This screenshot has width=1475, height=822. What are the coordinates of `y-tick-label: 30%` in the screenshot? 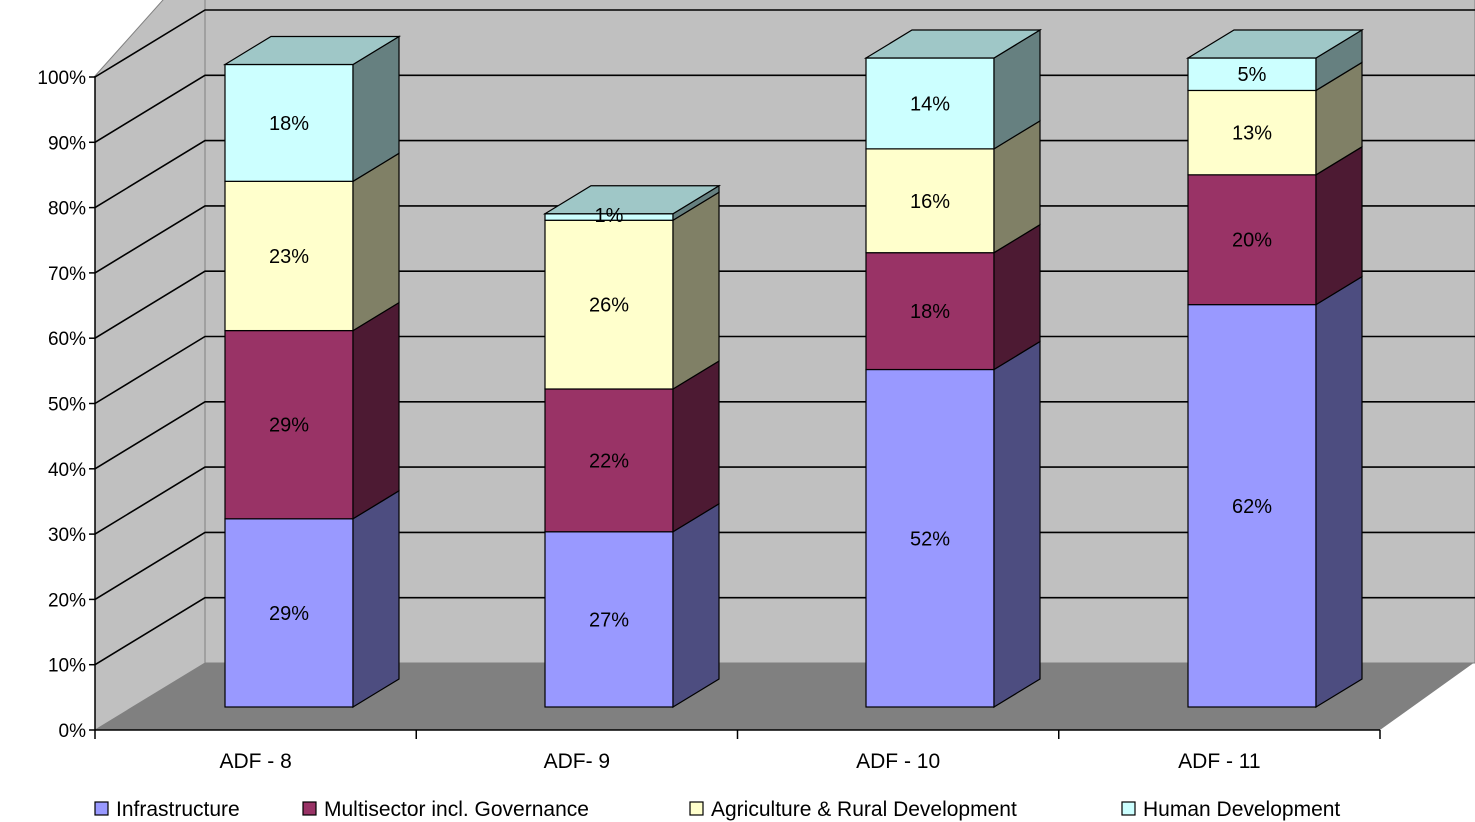 It's located at (67, 535).